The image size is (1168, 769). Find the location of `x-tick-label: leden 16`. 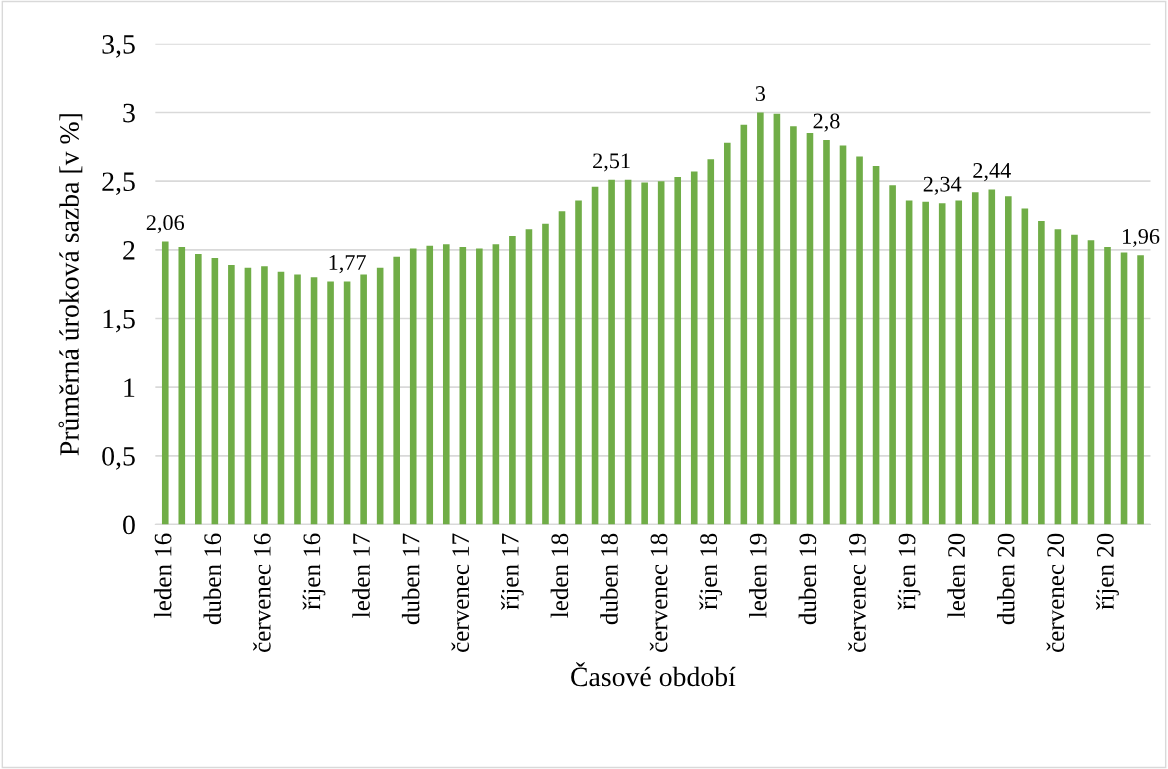

x-tick-label: leden 16 is located at coordinates (162, 575).